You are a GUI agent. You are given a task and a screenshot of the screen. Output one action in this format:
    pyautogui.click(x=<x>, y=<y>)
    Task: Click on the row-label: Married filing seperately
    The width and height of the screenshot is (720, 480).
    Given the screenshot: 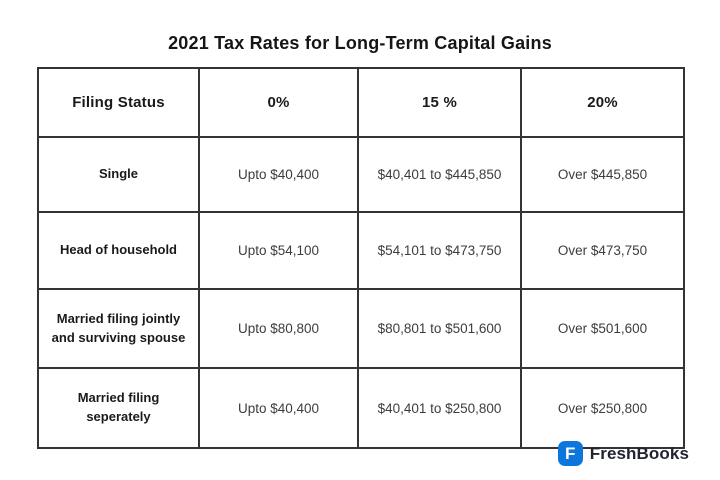 What is the action you would take?
    pyautogui.click(x=118, y=408)
    